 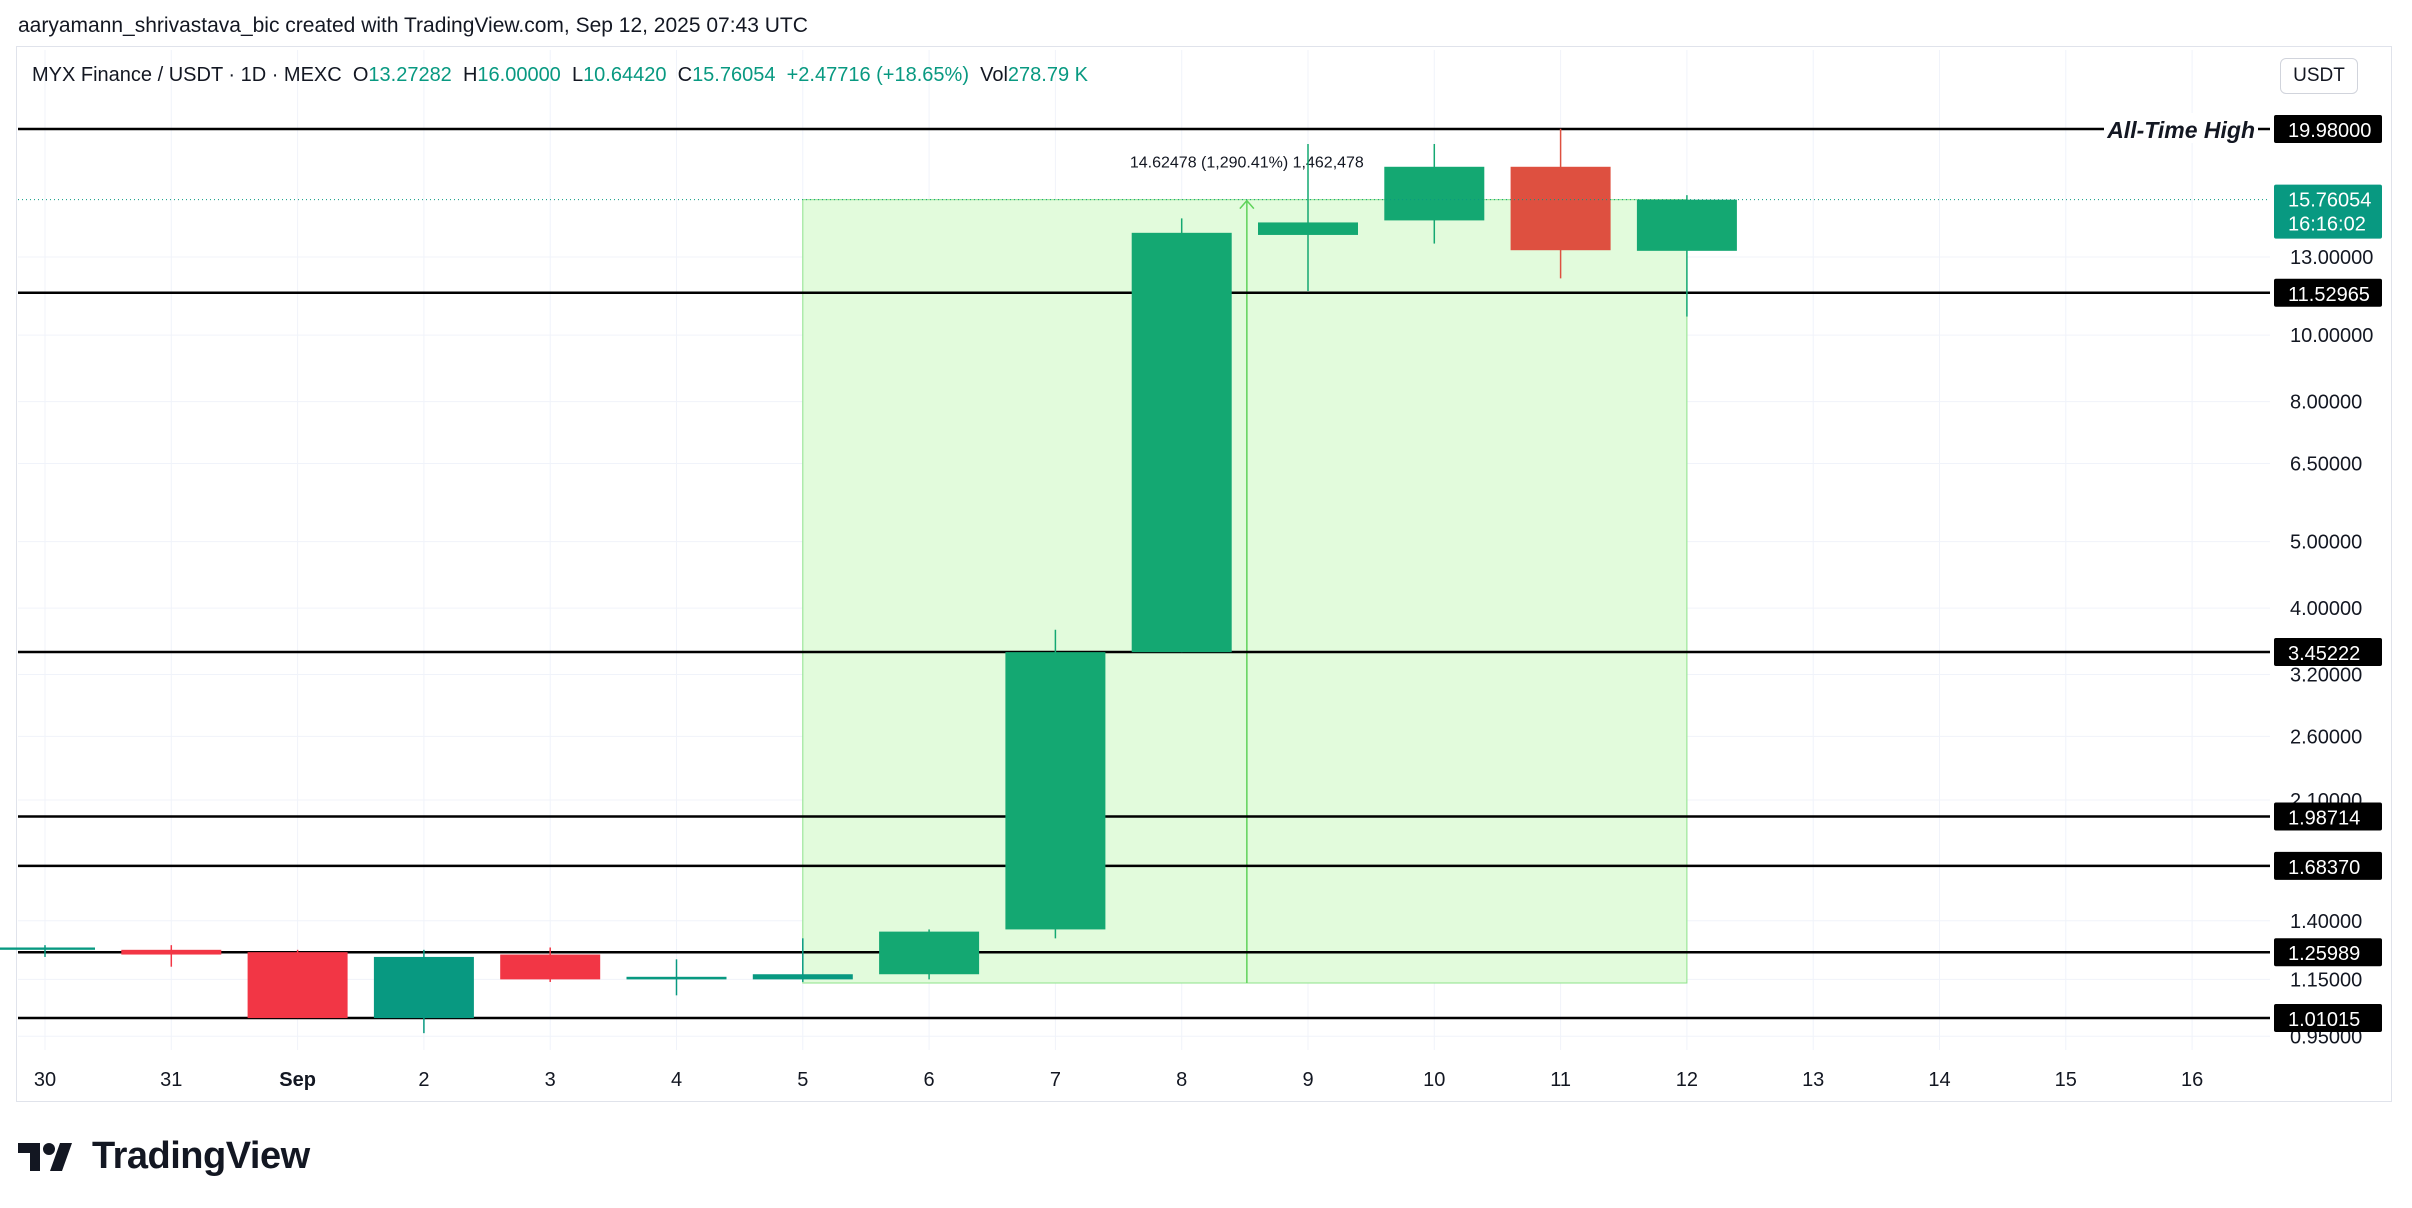 What do you see at coordinates (2324, 954) in the screenshot?
I see `level-price-label: 1.25989` at bounding box center [2324, 954].